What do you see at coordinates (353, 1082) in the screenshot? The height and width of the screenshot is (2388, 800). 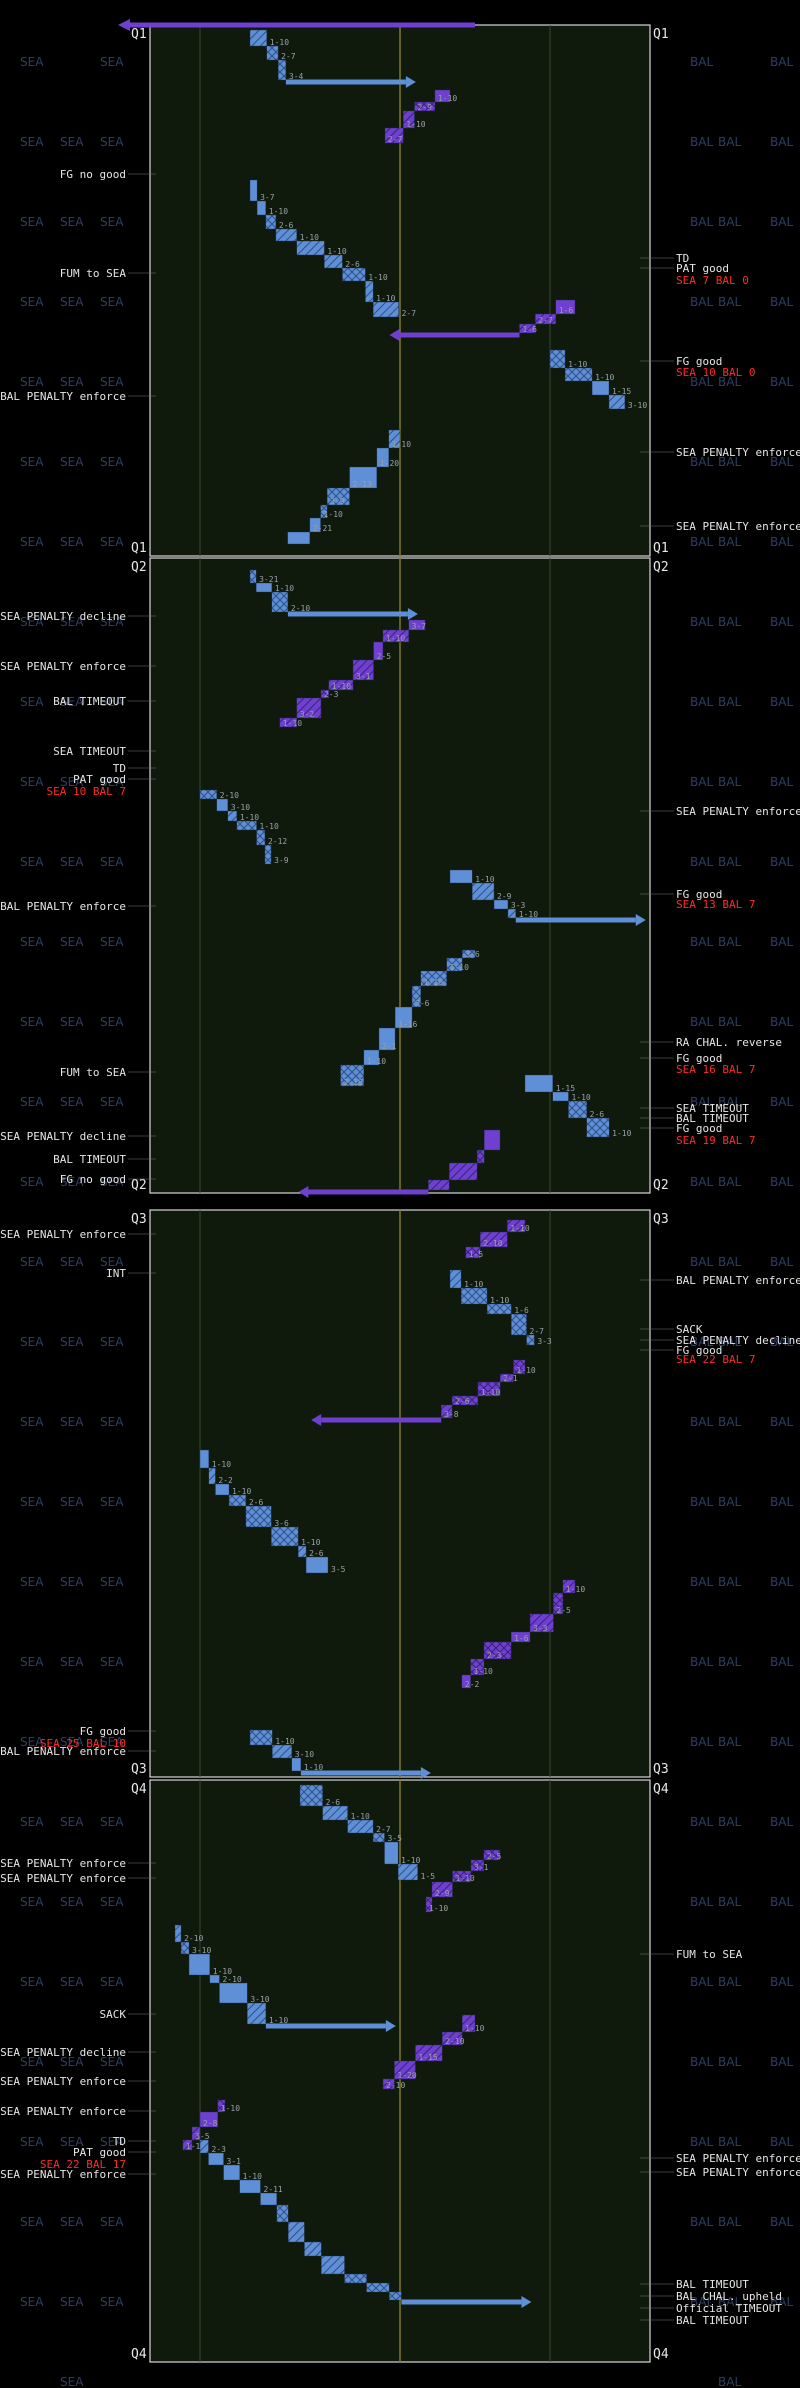 I see `down-distance-label: 2-16` at bounding box center [353, 1082].